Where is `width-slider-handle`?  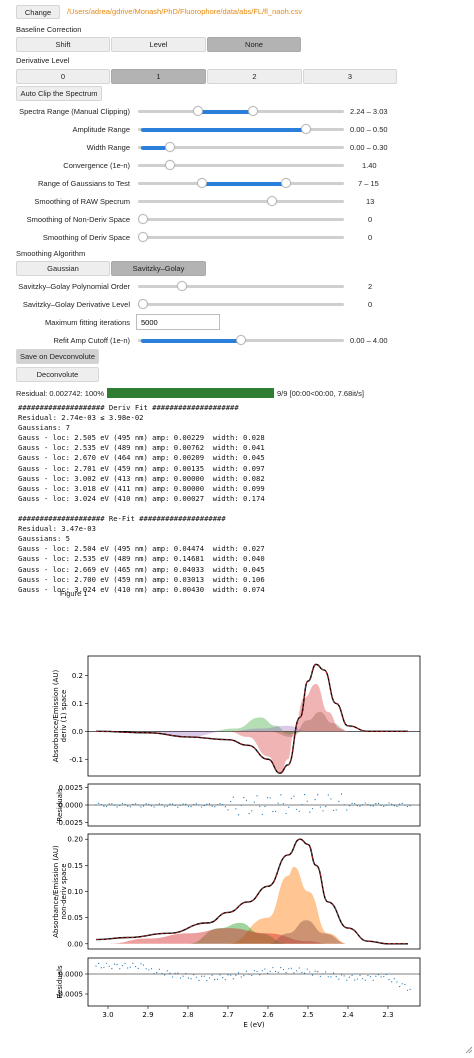
width-slider-handle is located at coordinates (170, 147).